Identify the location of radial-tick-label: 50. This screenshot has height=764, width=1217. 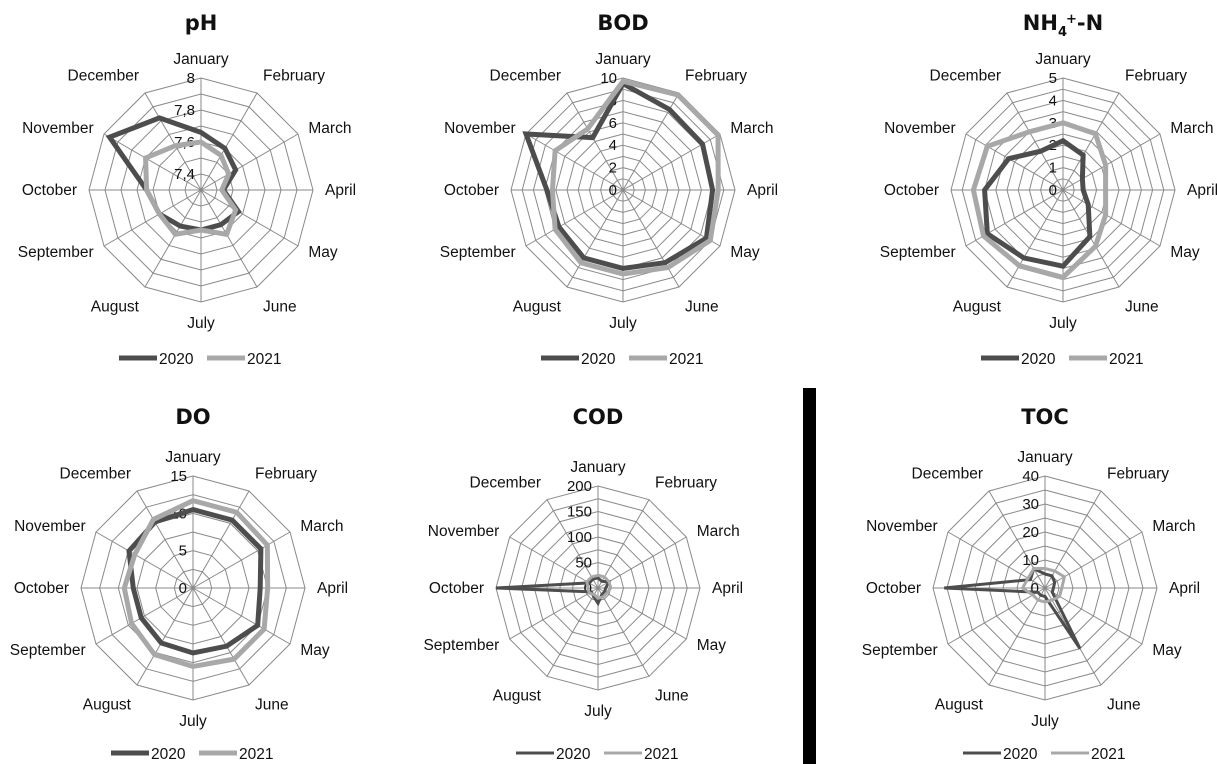
(583, 563).